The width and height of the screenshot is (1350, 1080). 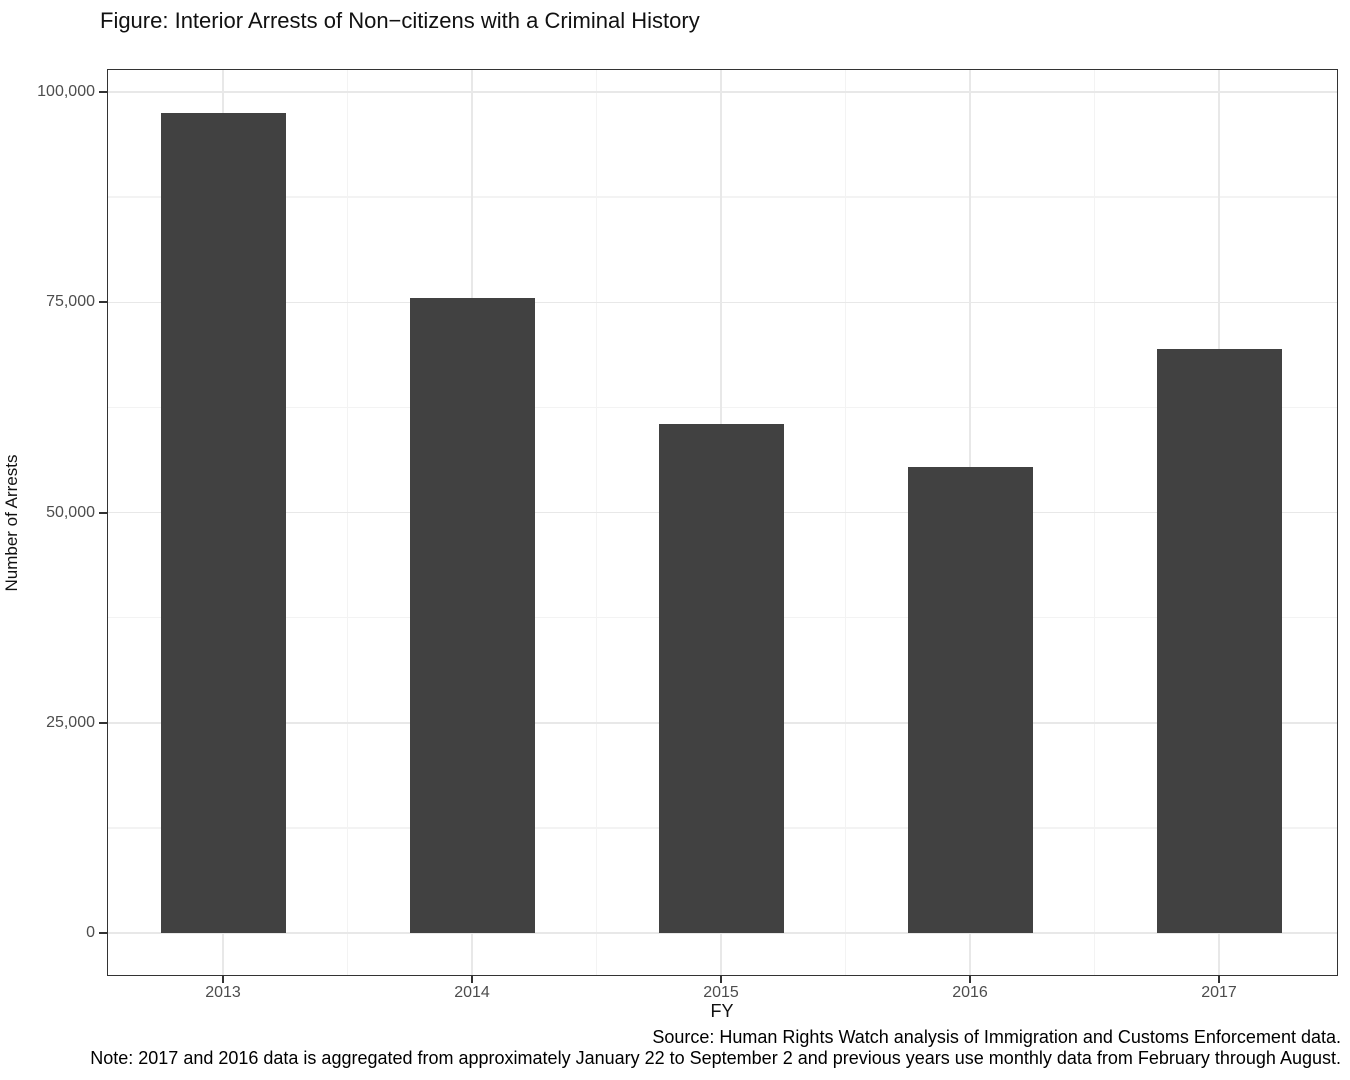 I want to click on x-tick-label: 2017, so click(x=1219, y=992).